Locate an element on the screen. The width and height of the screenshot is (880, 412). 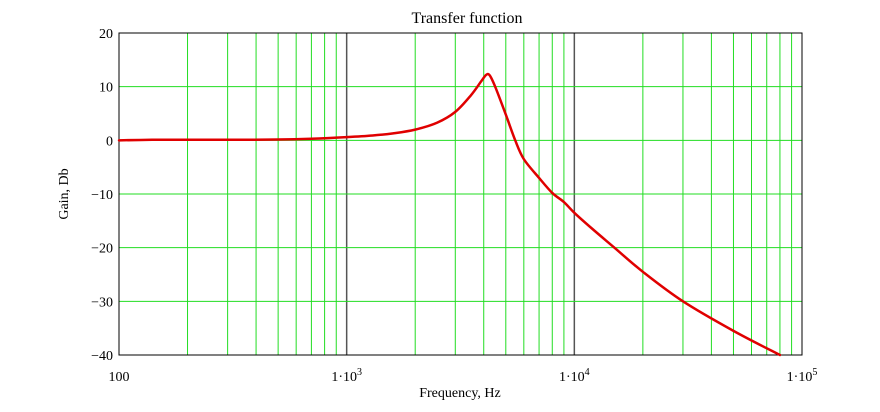
y-axis-label: Gain, Db is located at coordinates (64, 193).